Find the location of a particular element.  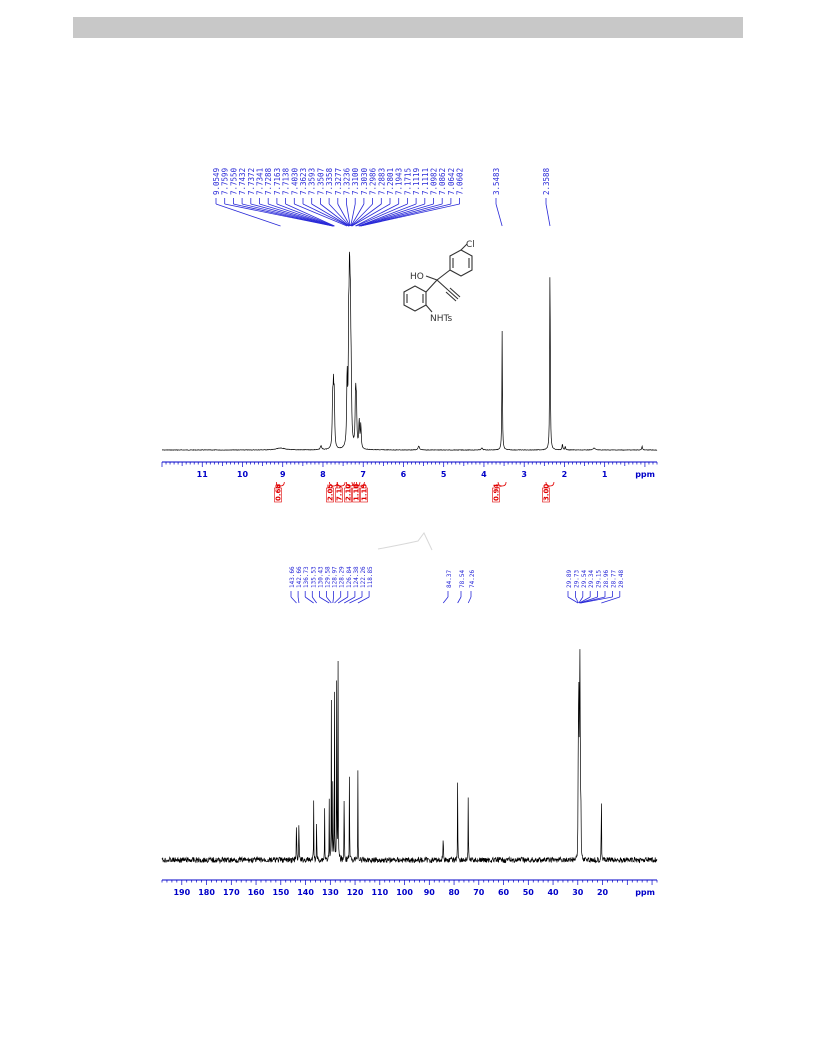

peak-label: 29.89 is located at coordinates (569, 579).